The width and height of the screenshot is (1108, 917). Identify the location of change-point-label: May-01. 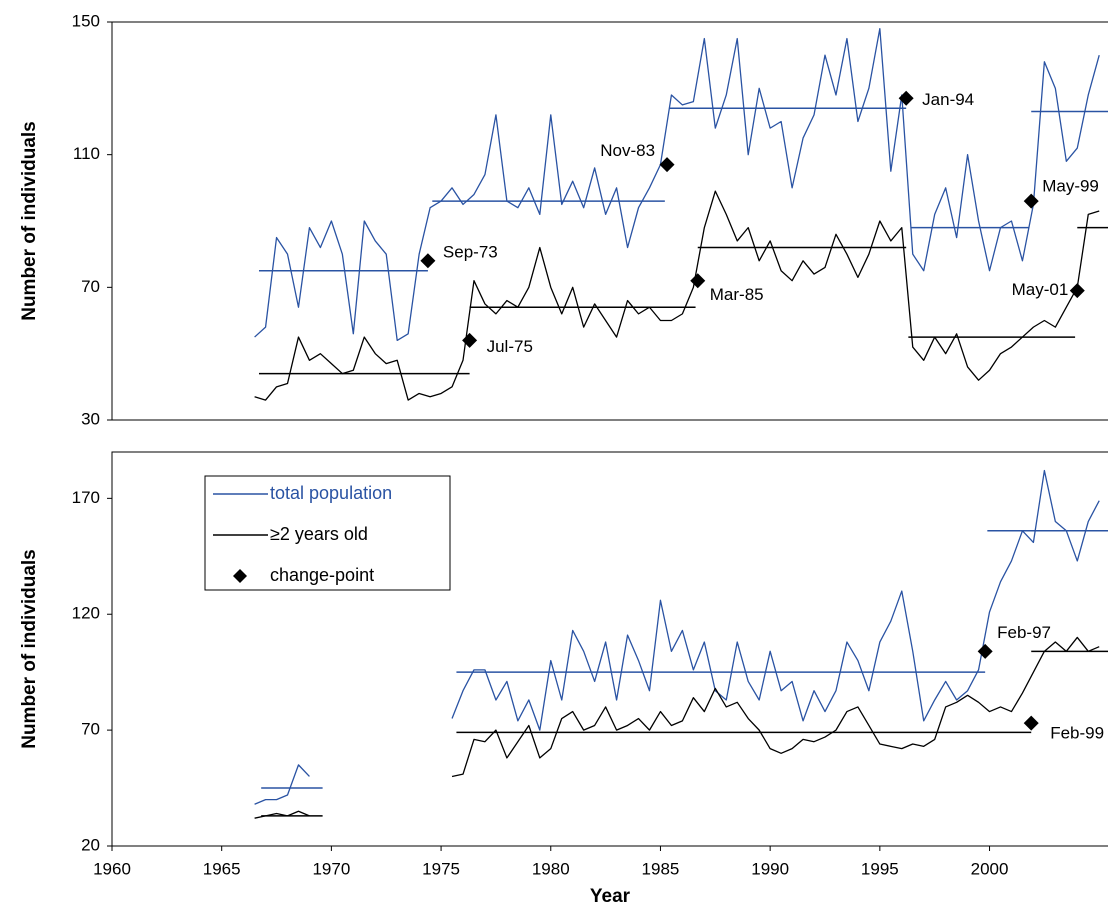
(1040, 289).